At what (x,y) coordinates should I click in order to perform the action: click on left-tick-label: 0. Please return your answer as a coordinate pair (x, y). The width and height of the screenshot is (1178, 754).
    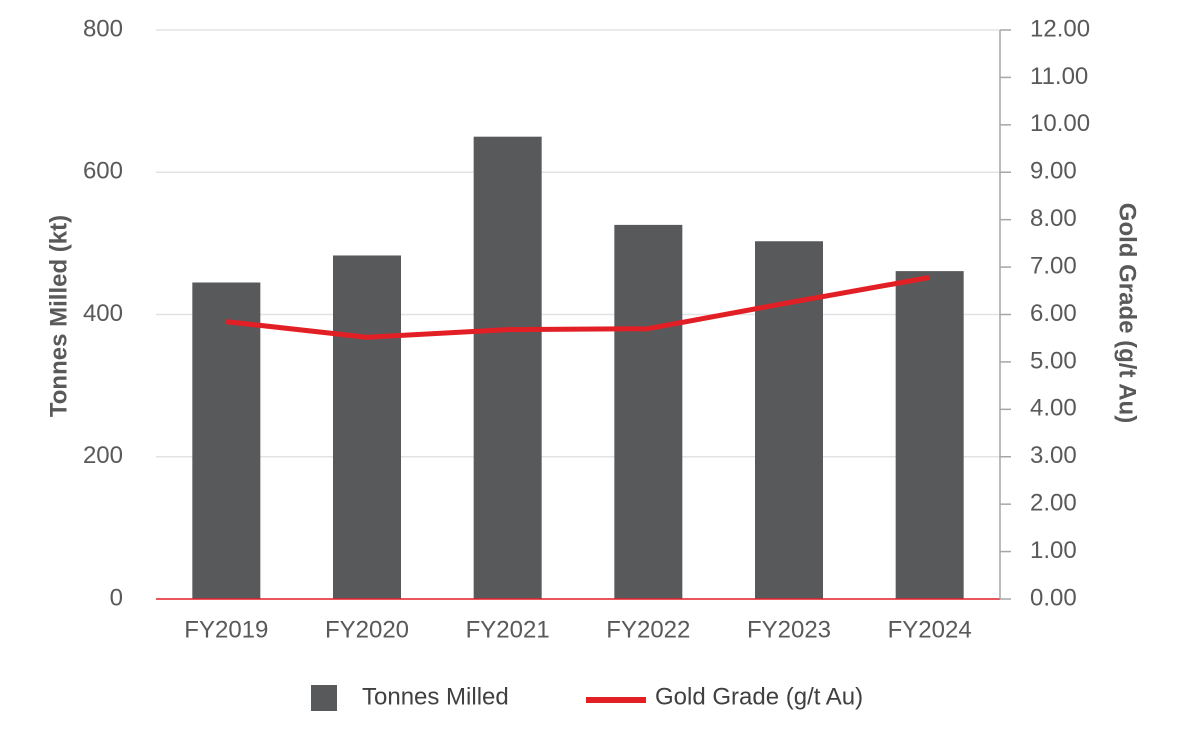
    Looking at the image, I should click on (116, 597).